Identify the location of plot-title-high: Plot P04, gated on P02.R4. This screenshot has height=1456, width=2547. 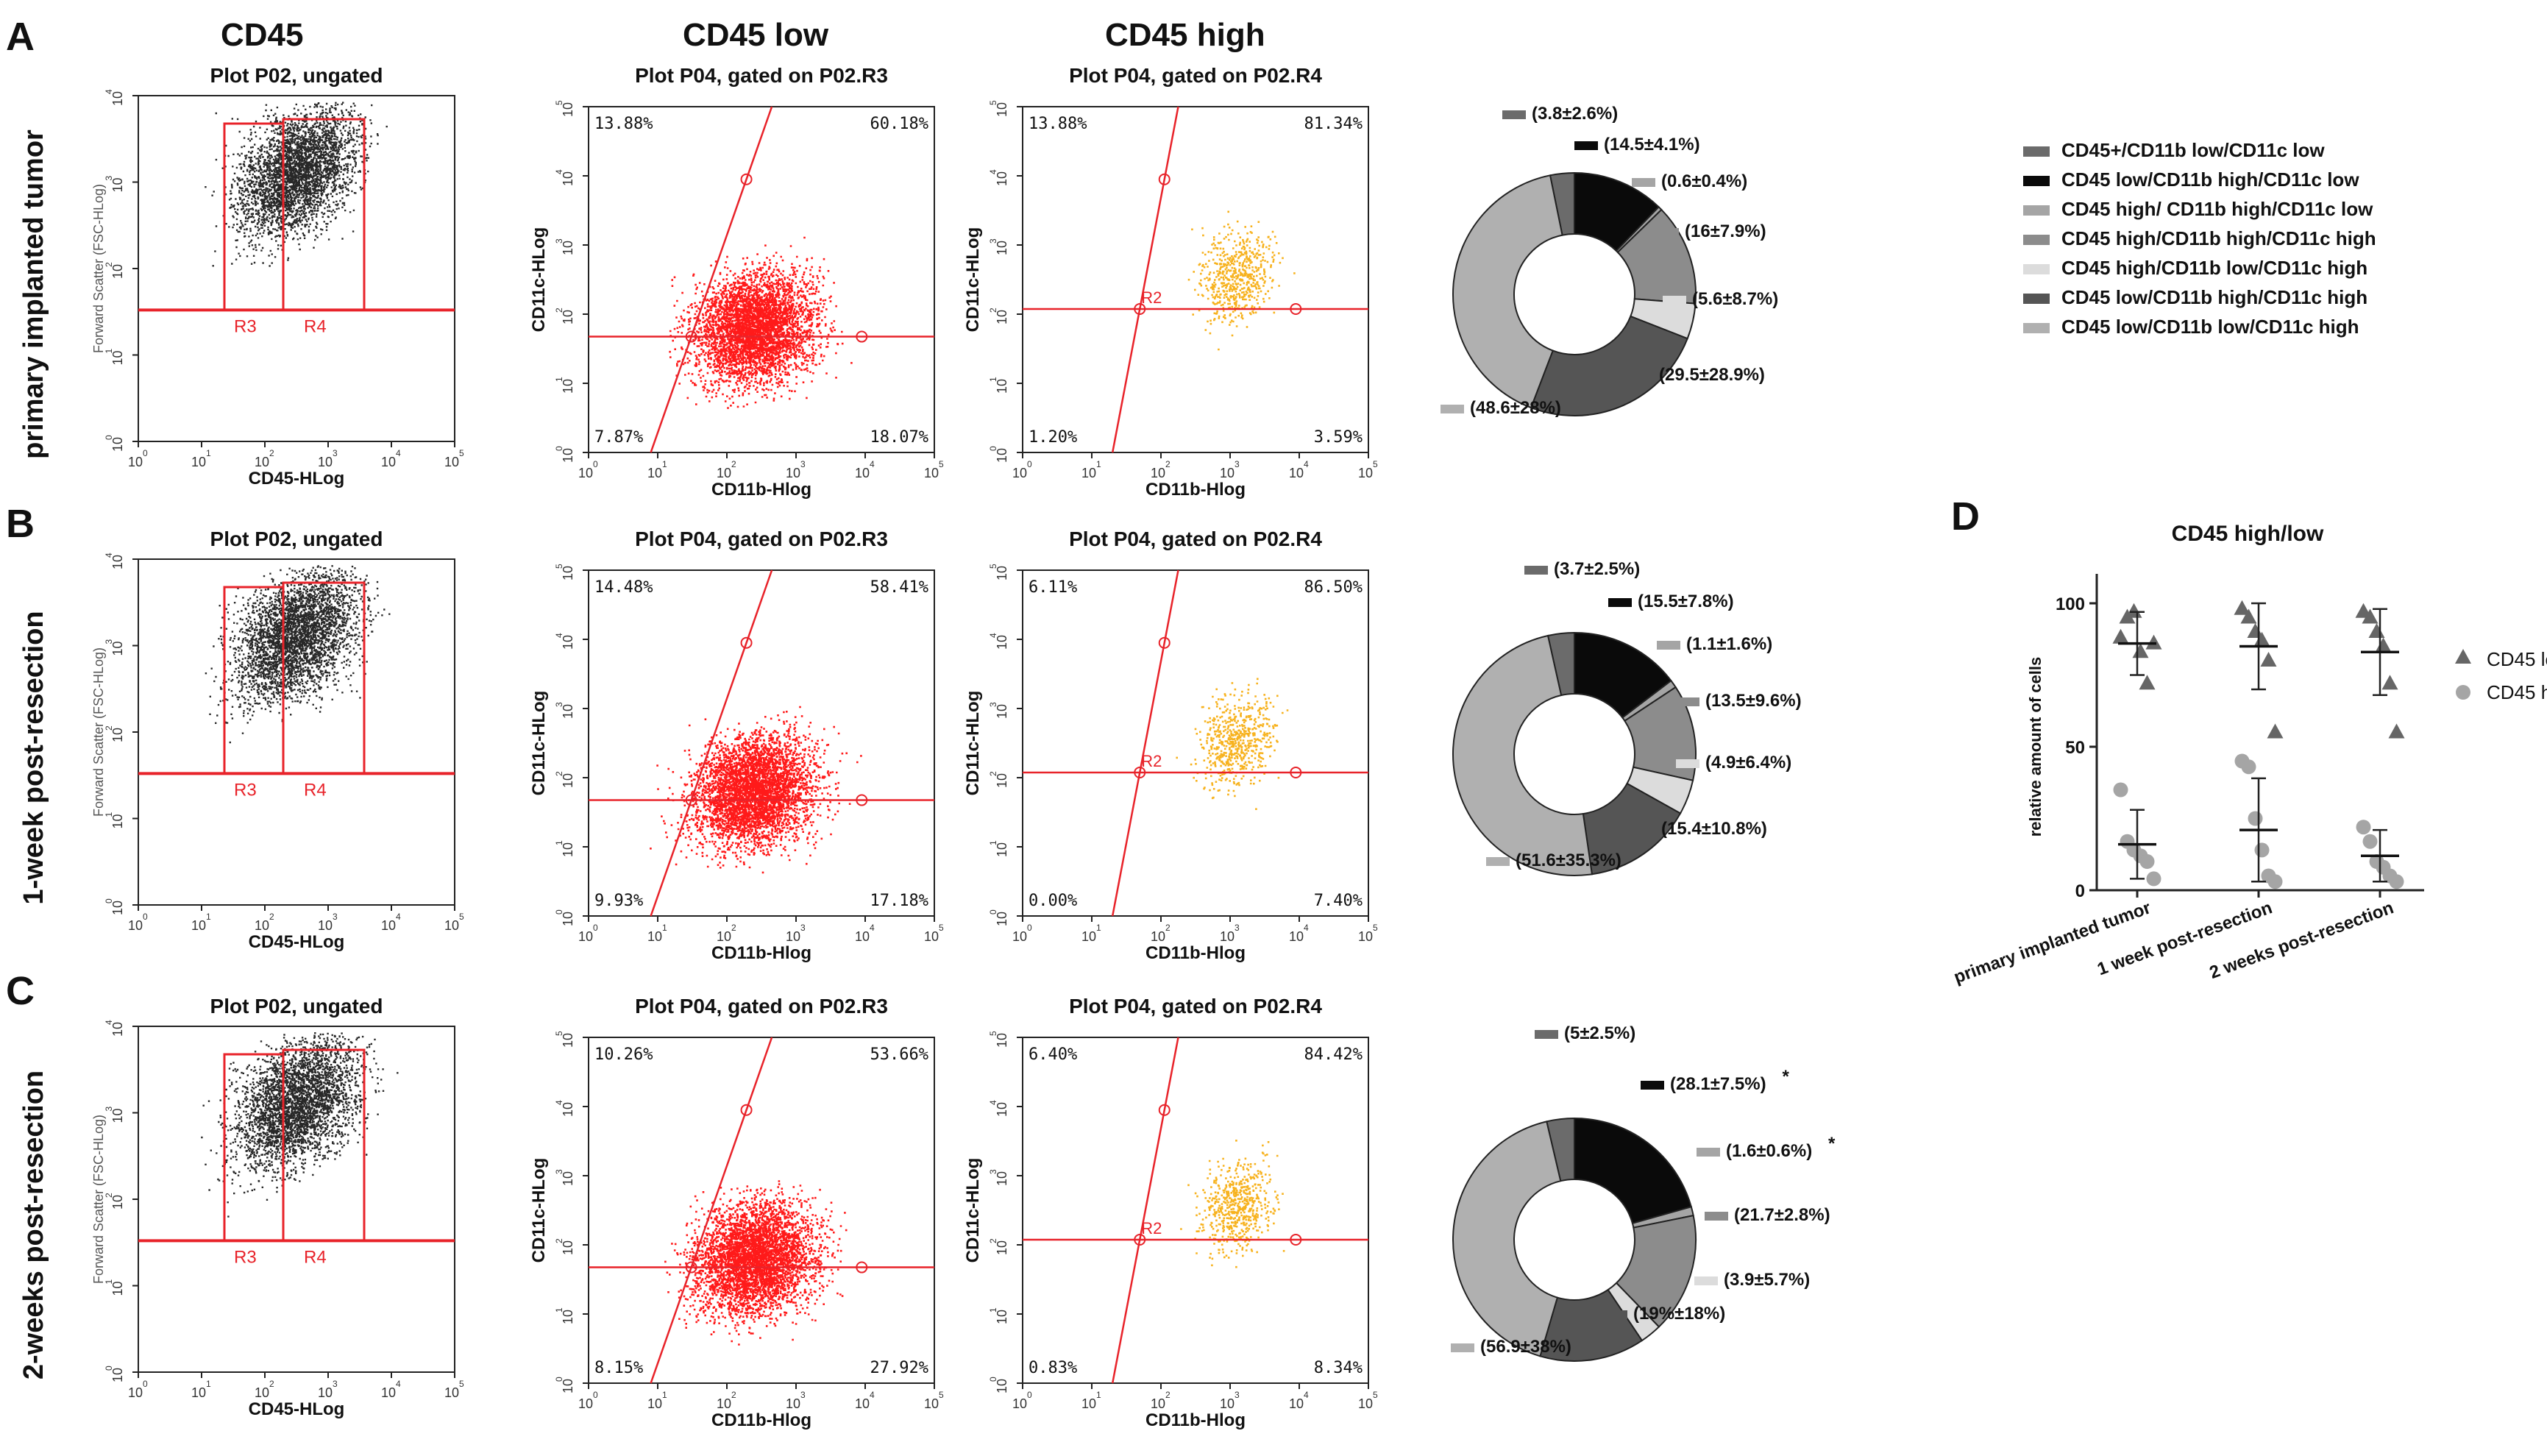
(1195, 1007).